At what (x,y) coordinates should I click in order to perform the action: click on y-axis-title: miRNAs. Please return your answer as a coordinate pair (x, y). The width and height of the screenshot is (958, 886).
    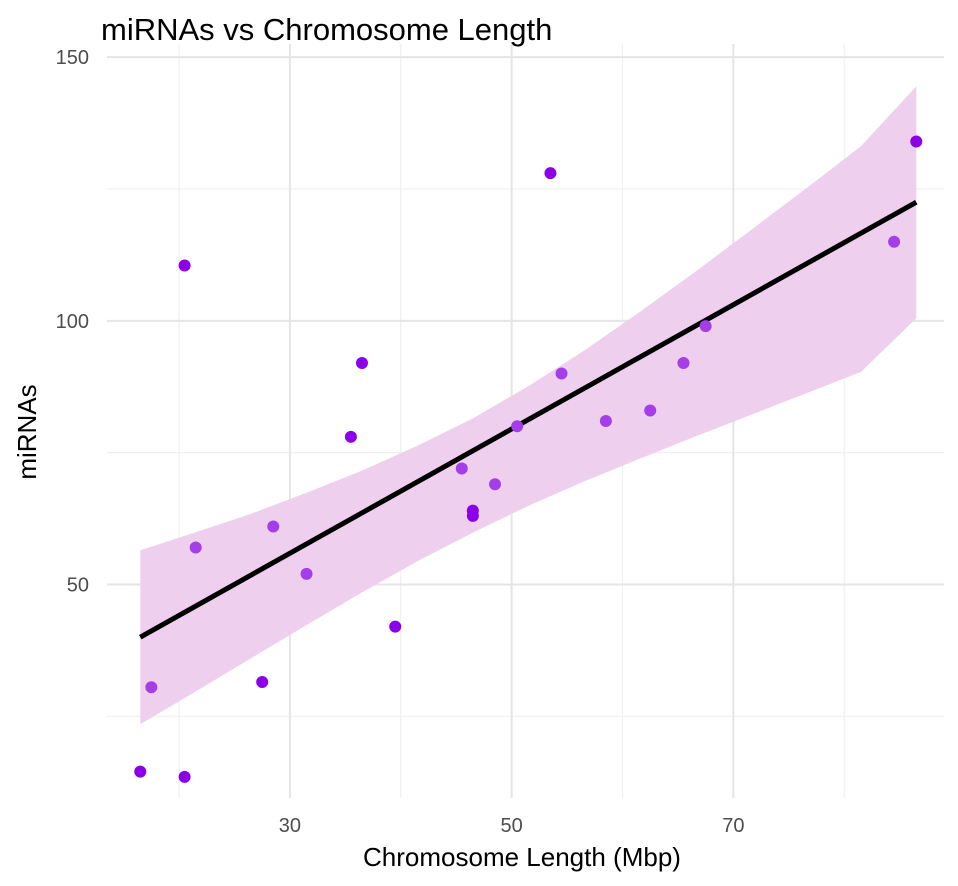
    Looking at the image, I should click on (27, 431).